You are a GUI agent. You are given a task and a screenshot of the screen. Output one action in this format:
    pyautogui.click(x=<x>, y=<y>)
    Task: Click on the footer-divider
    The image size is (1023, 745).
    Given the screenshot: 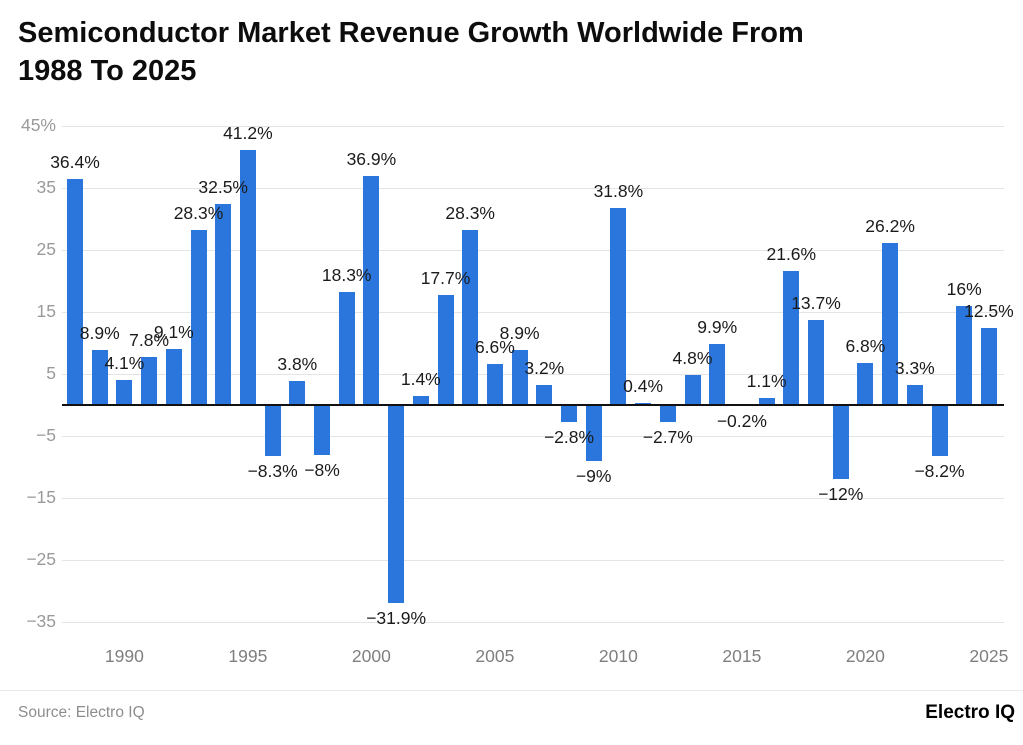 What is the action you would take?
    pyautogui.click(x=511, y=690)
    